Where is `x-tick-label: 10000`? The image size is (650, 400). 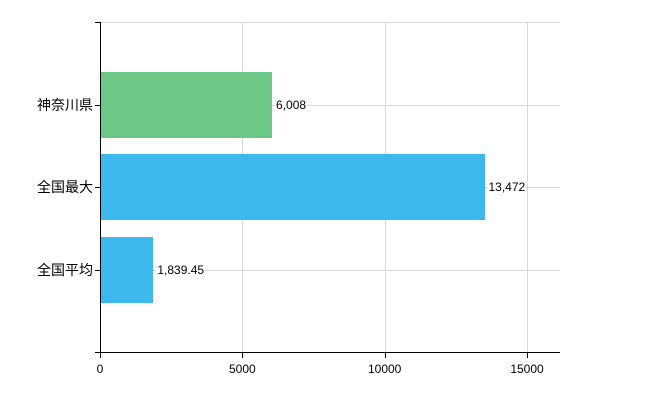
x-tick-label: 10000 is located at coordinates (384, 369).